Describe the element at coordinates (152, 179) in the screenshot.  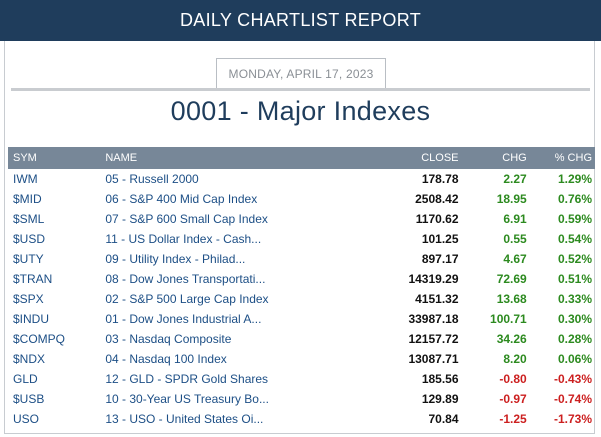
I see `chart-name-link: 05 - Russell 2000` at that location.